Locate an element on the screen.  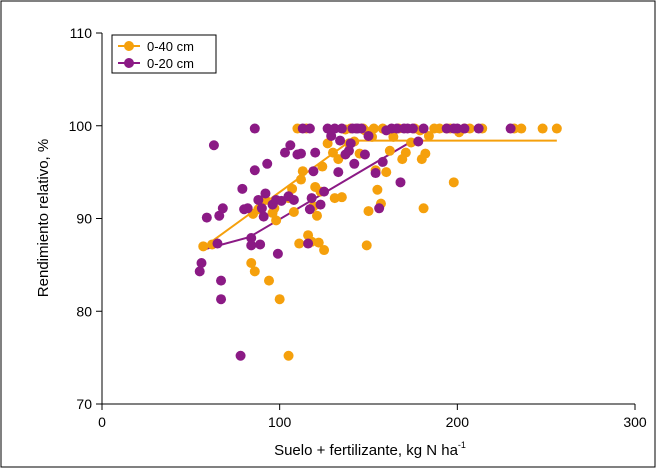
y-tick-label: 100 is located at coordinates (81, 126).